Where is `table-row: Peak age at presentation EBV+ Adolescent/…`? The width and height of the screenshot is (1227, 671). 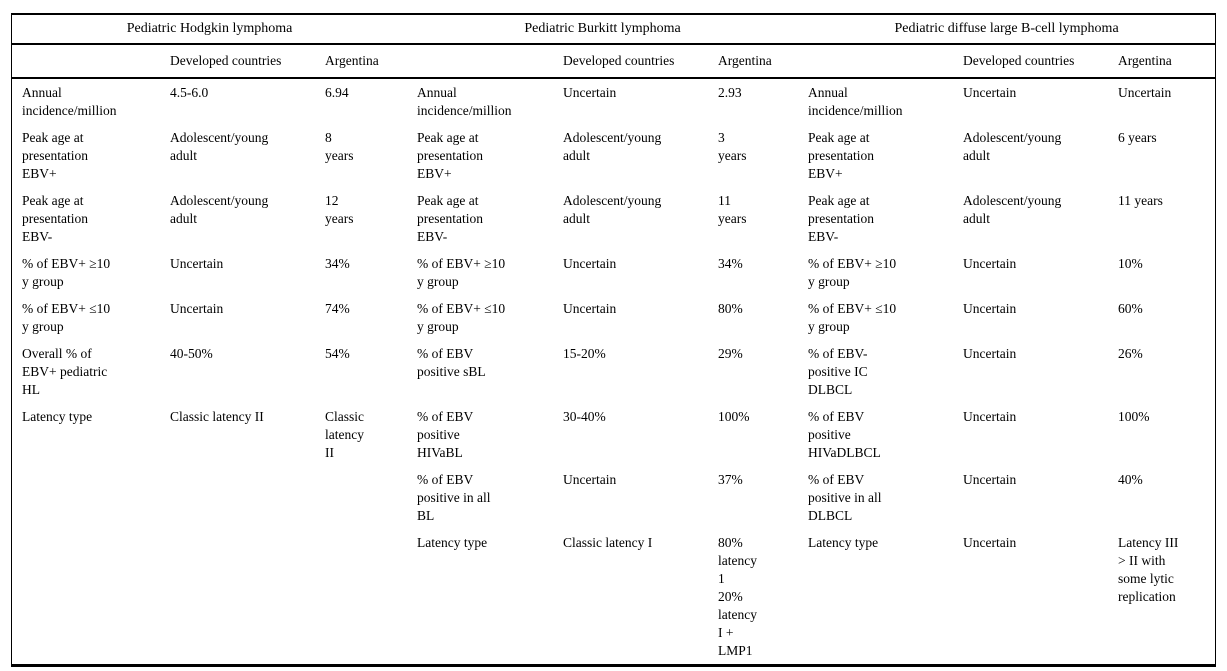 table-row: Peak age at presentation EBV+ Adolescent/… is located at coordinates (613, 155).